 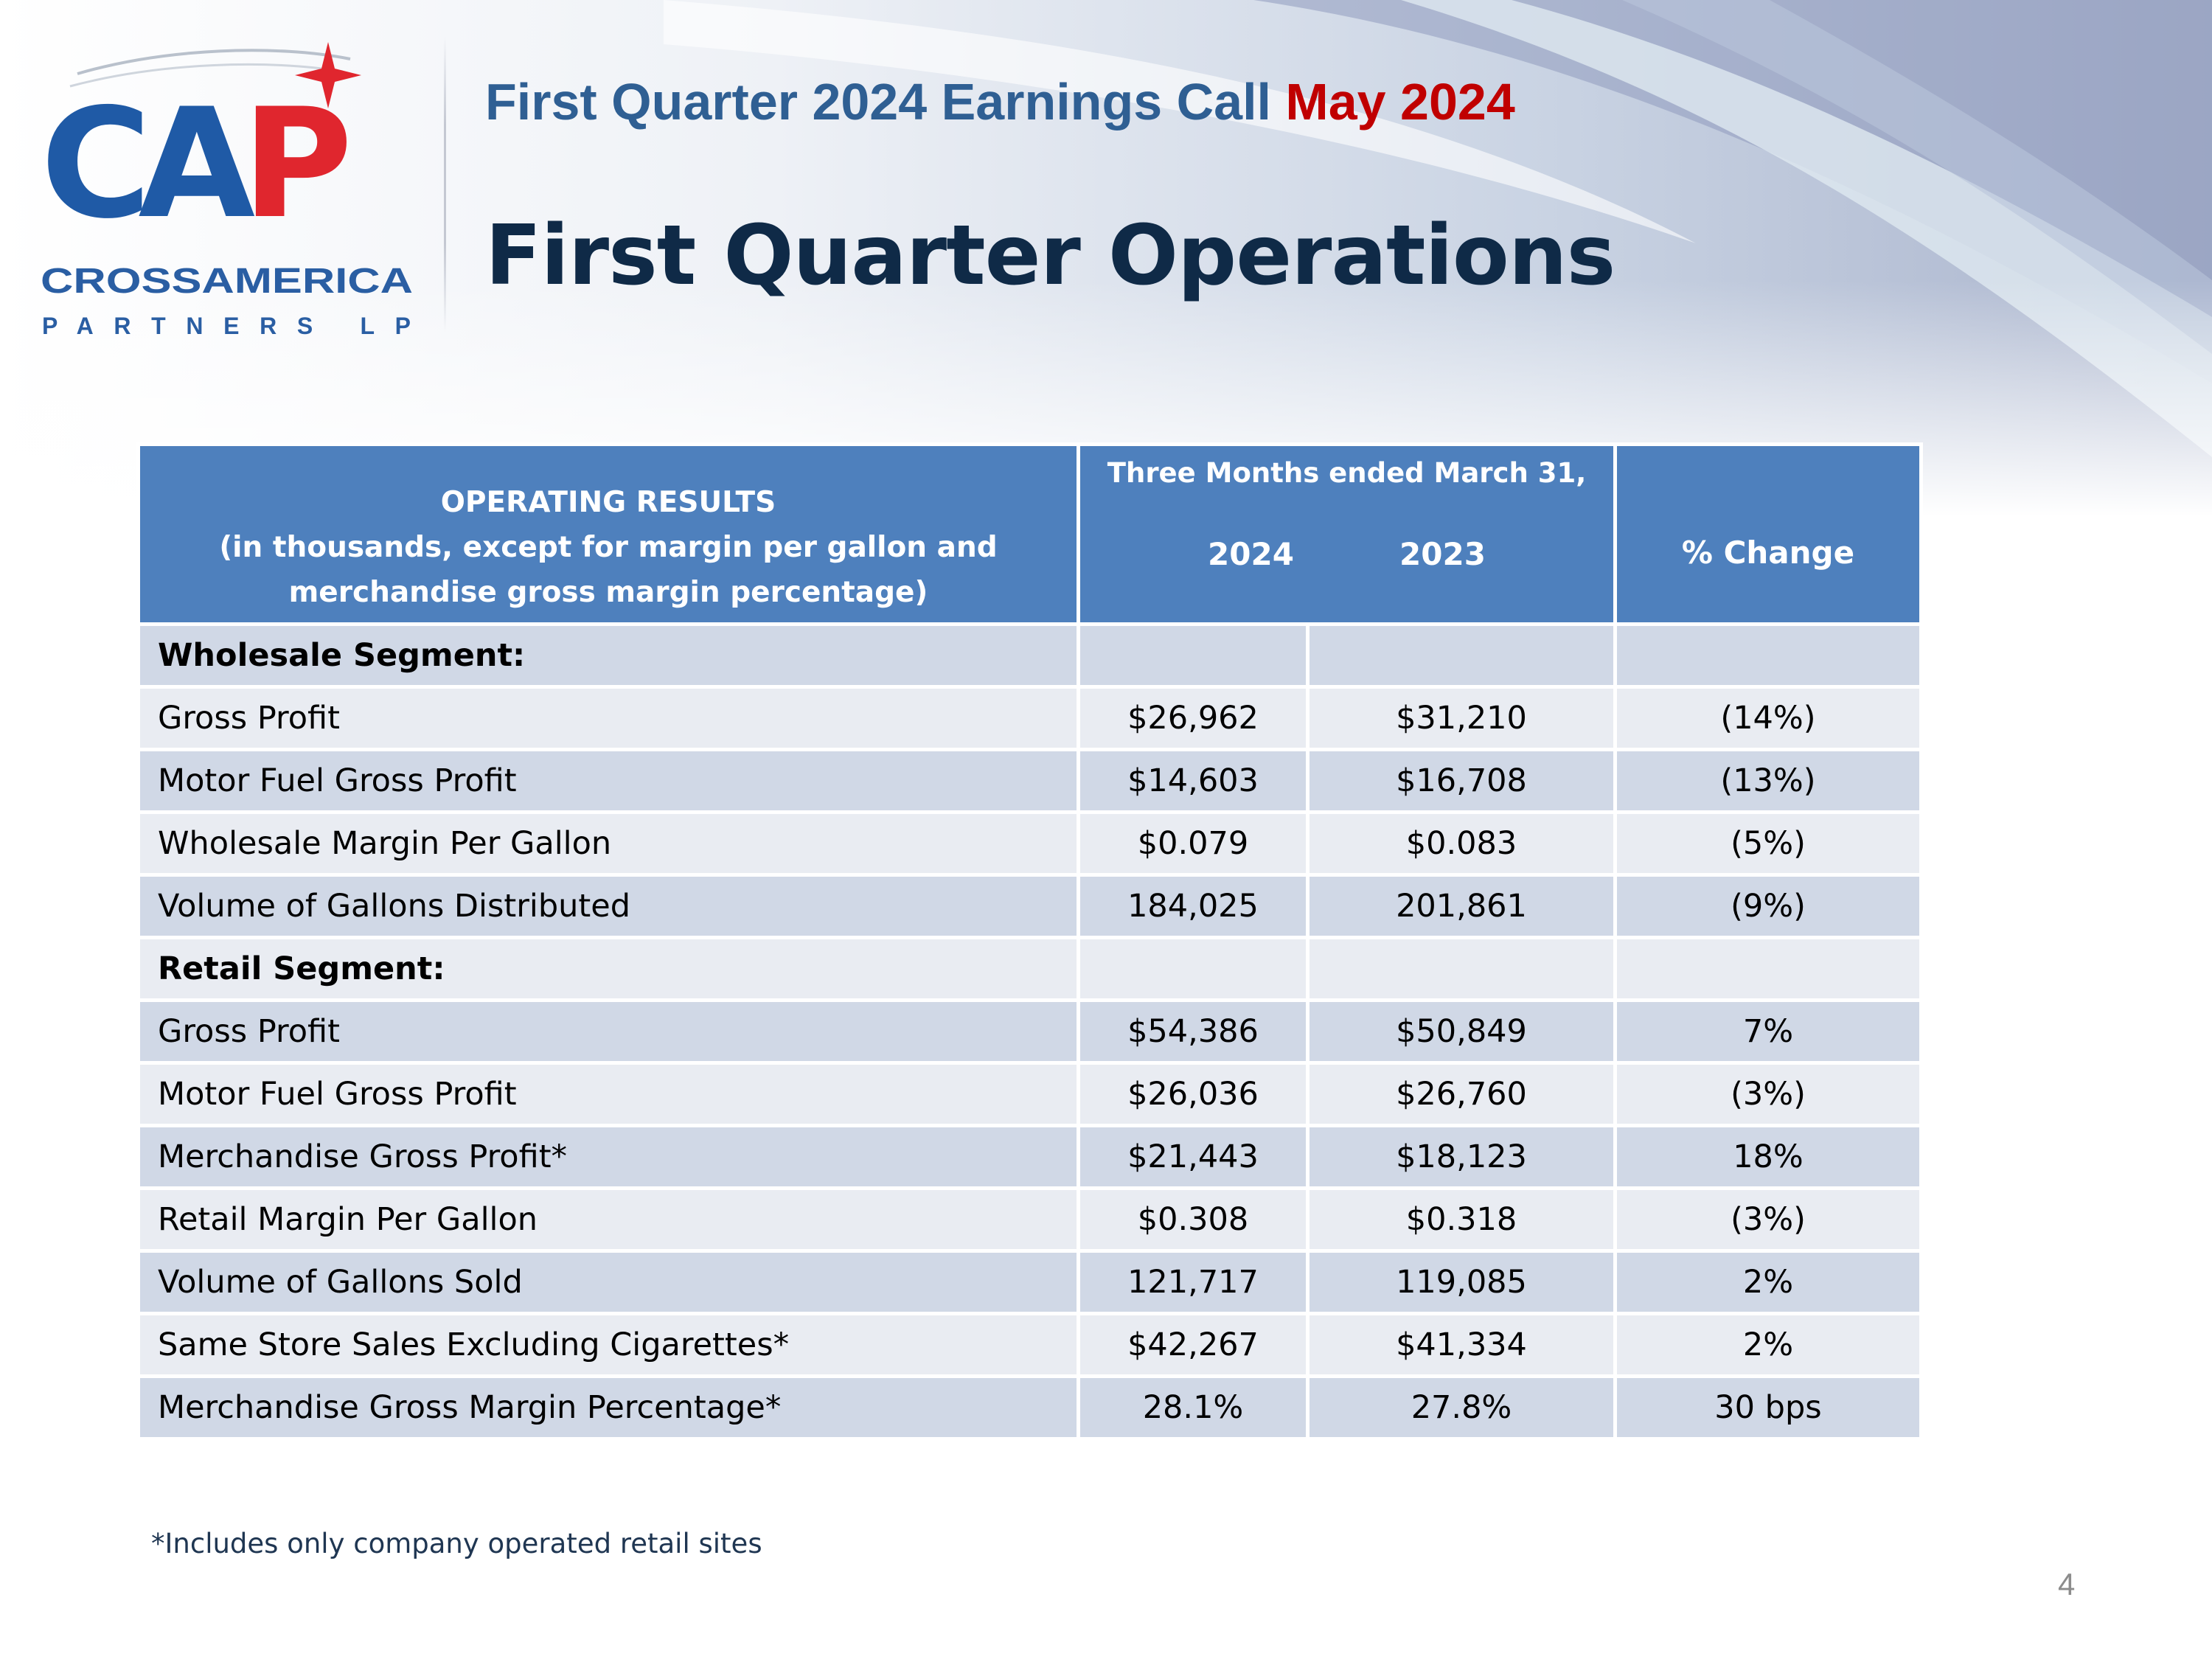 I want to click on value-2024: $54,386, so click(x=1193, y=1031).